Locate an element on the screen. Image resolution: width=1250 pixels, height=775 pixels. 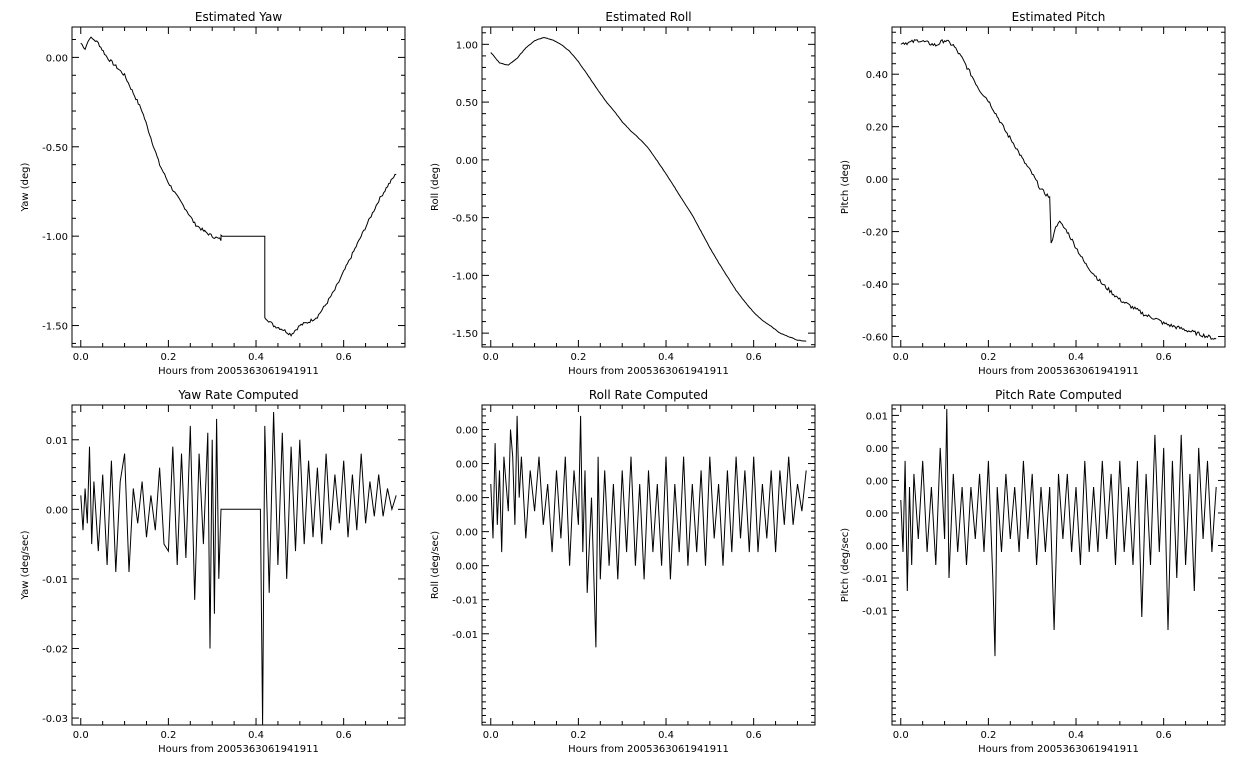
chart-title: Roll Rate Computed is located at coordinates (648, 395).